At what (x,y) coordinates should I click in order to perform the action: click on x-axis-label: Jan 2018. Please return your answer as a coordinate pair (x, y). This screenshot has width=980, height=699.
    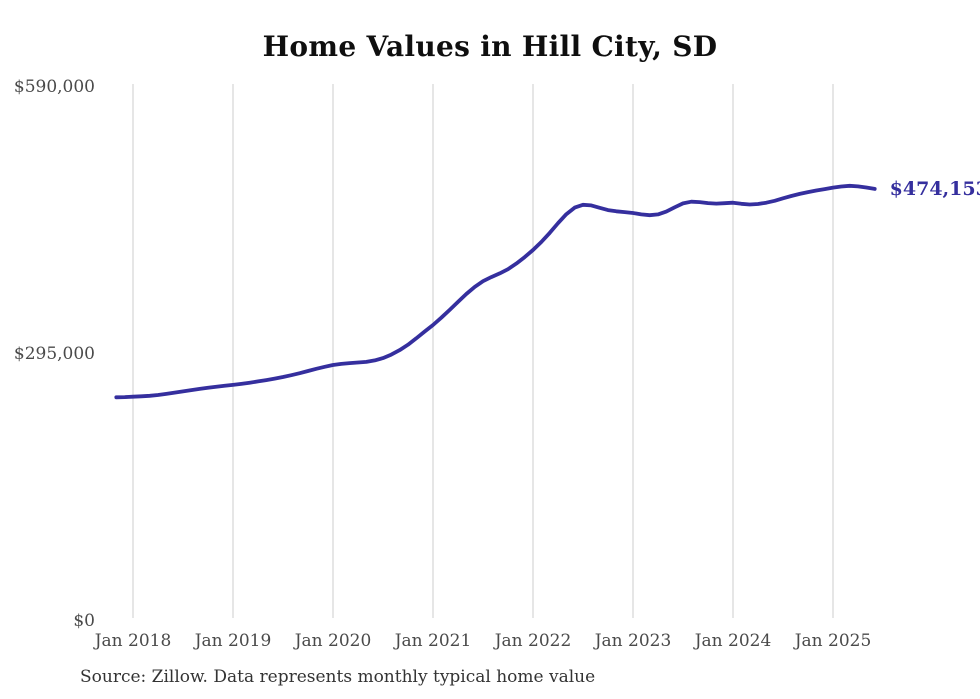
    Looking at the image, I should click on (132, 641).